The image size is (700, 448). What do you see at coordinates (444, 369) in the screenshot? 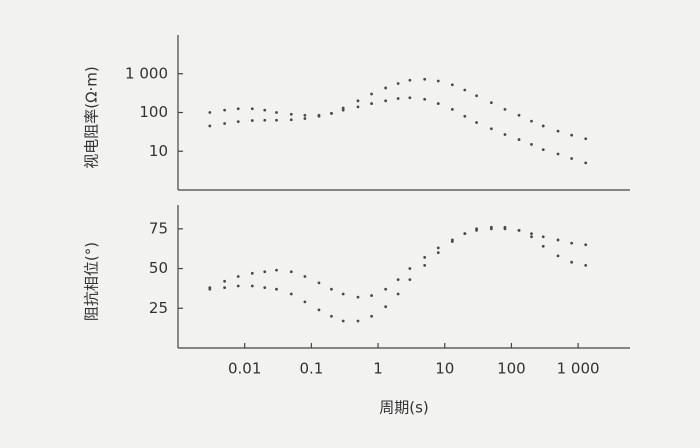
I see `x-tick-label: 10` at bounding box center [444, 369].